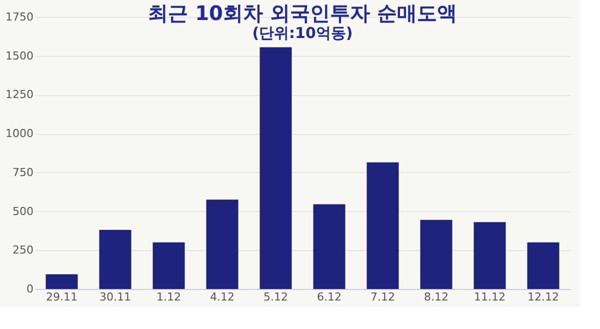 This screenshot has height=329, width=600. I want to click on x-tick-label: 8.12, so click(436, 297).